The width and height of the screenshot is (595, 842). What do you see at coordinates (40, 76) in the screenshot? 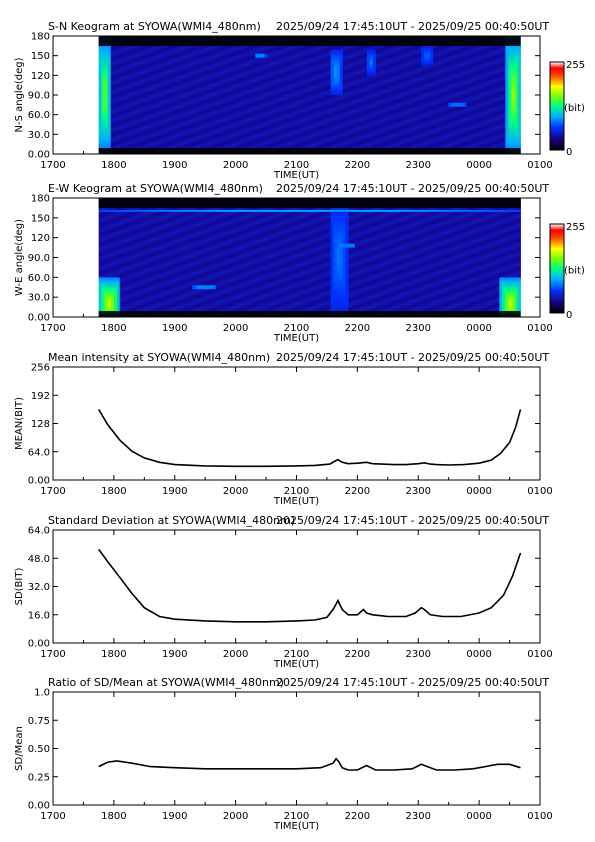
I see `y-tick-label: 120` at bounding box center [40, 76].